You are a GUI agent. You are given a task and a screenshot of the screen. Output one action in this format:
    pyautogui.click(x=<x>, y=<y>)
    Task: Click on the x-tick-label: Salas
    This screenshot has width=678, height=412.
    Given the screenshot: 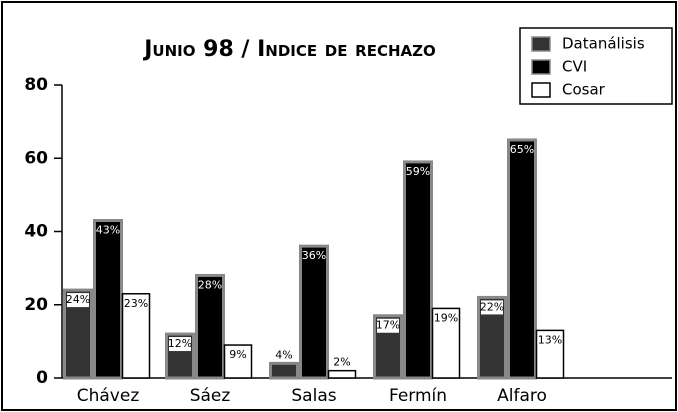 What is the action you would take?
    pyautogui.click(x=313, y=396)
    